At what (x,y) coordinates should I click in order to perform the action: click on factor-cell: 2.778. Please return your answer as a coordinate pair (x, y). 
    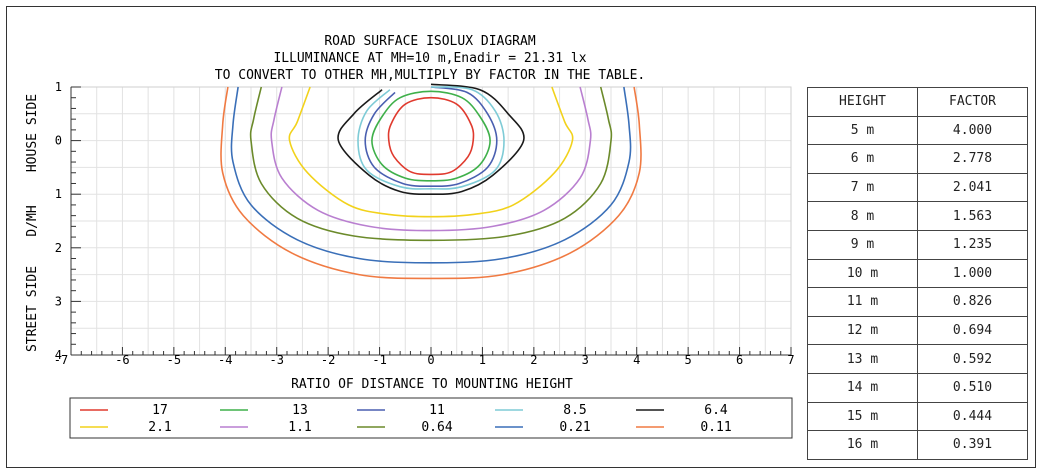
    Looking at the image, I should click on (972, 159).